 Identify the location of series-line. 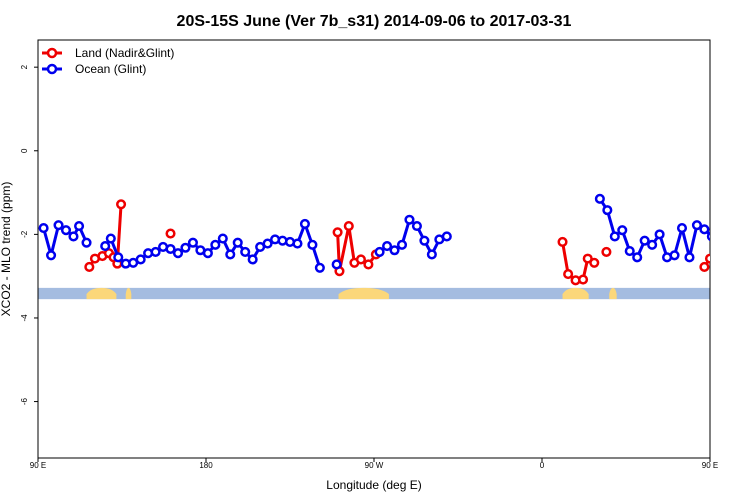
(736, 251).